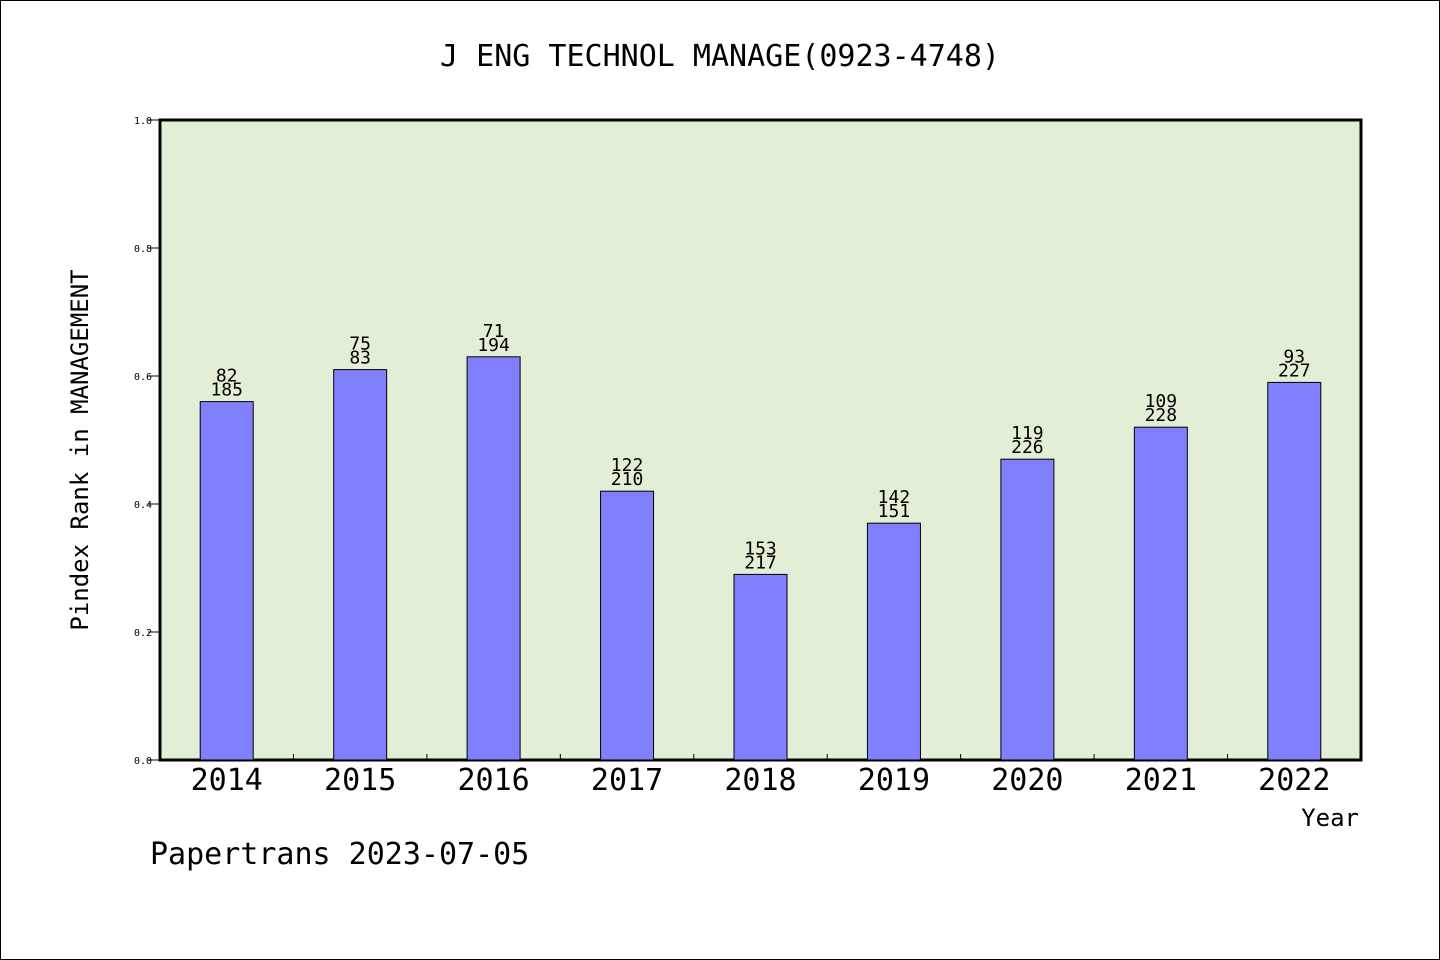  Describe the element at coordinates (760, 562) in the screenshot. I see `bar-annotation-bottom: 217` at that location.